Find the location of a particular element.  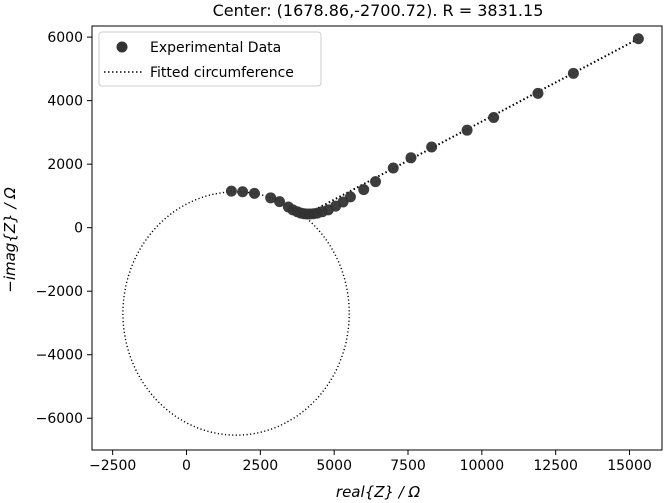

legend: Experimental Data Fitted circumference is located at coordinates (210, 59).